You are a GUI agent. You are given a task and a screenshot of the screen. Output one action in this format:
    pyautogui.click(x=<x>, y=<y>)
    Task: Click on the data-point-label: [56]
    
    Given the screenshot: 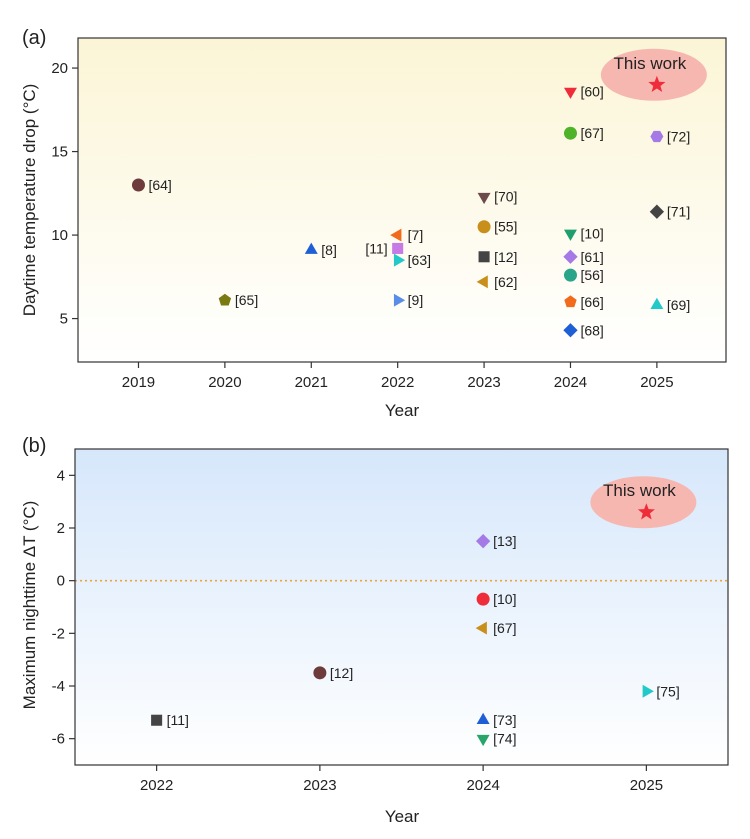 What is the action you would take?
    pyautogui.click(x=591, y=275)
    